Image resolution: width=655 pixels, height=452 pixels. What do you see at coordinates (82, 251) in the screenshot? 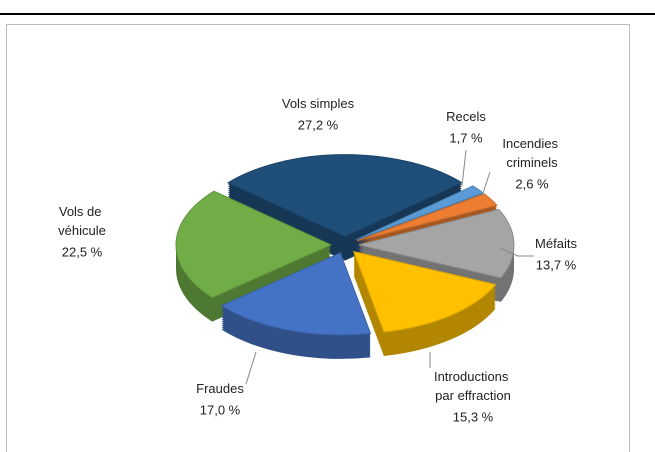
I see `value-label: 22,5 %` at bounding box center [82, 251].